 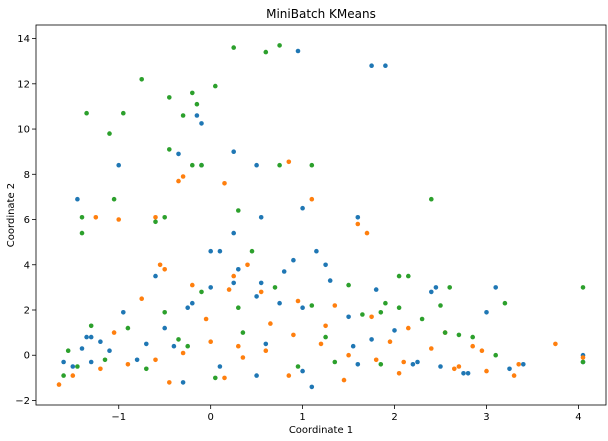 I want to click on y-tick-label: 14, so click(x=23, y=39).